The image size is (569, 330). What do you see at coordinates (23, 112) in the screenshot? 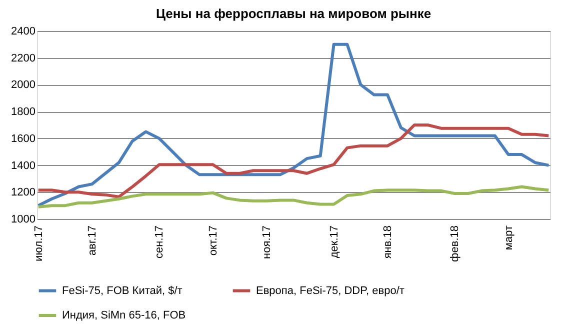
I see `y-tick-label: 1800` at bounding box center [23, 112].